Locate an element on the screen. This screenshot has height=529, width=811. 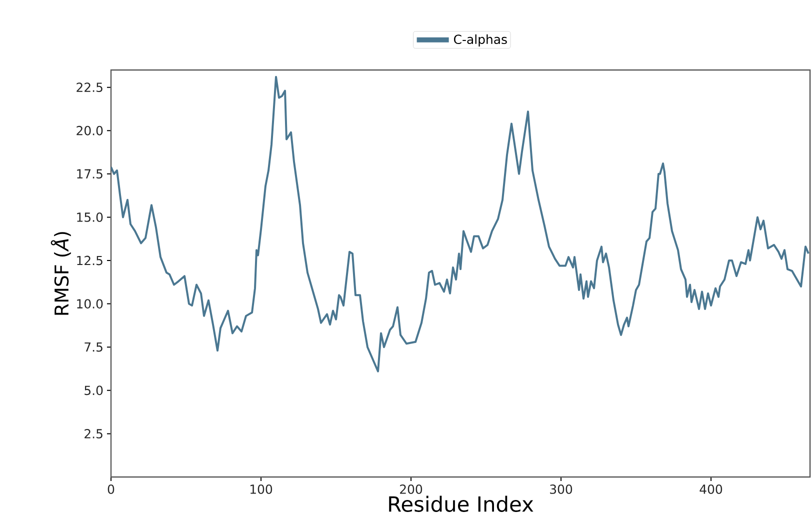
y-tick-label: 15.0 is located at coordinates (90, 217).